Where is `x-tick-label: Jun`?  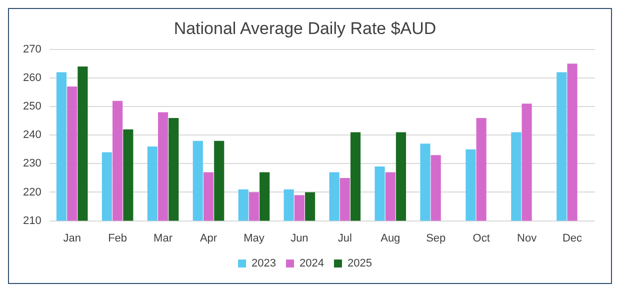 x-tick-label: Jun is located at coordinates (299, 238).